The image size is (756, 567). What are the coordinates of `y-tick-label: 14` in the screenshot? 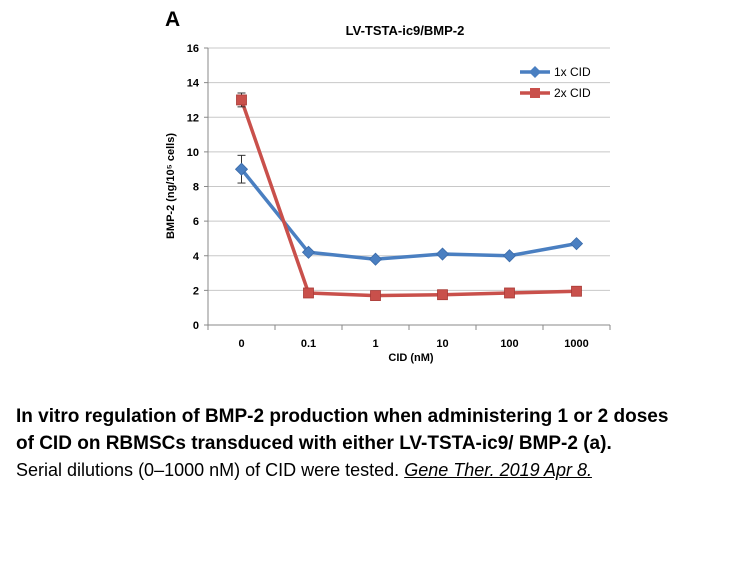 It's located at (193, 84).